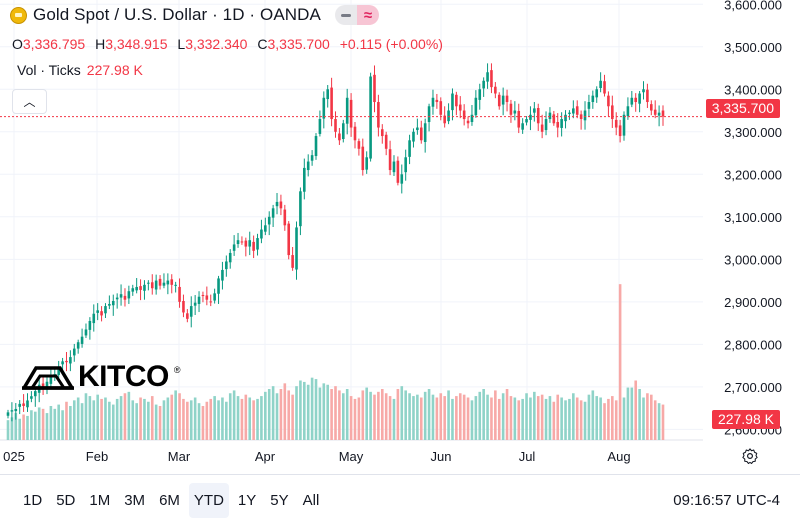 Image resolution: width=800 pixels, height=524 pixels. I want to click on open-value: 3,336.795, so click(54, 44).